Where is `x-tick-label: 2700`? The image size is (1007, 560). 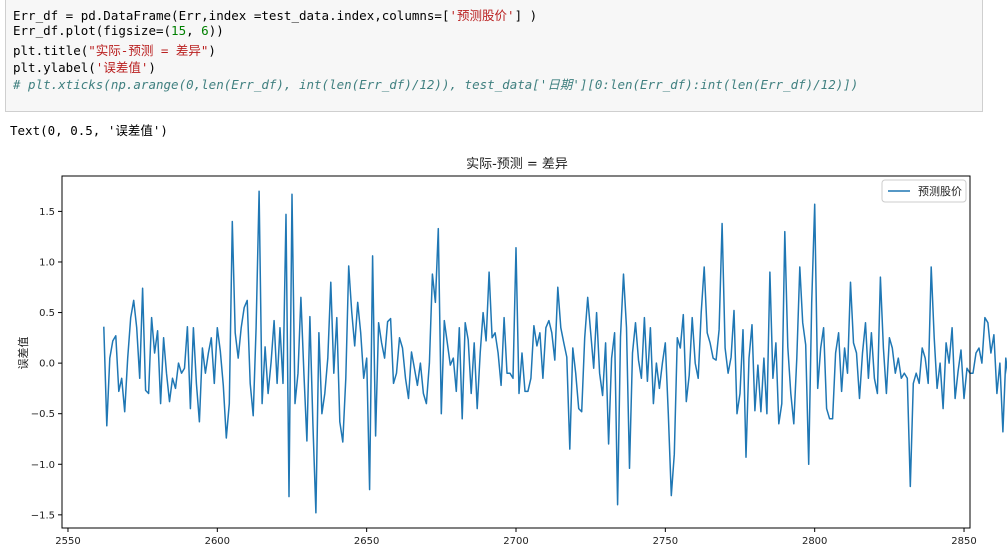
x-tick-label: 2700 is located at coordinates (515, 541).